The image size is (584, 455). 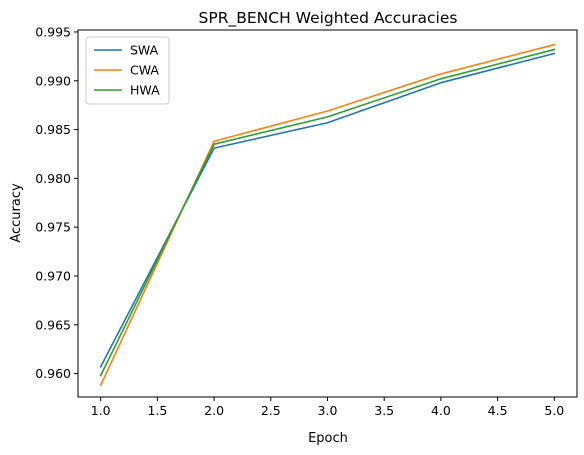 I want to click on legend: SWA CWA HWA, so click(x=127, y=70).